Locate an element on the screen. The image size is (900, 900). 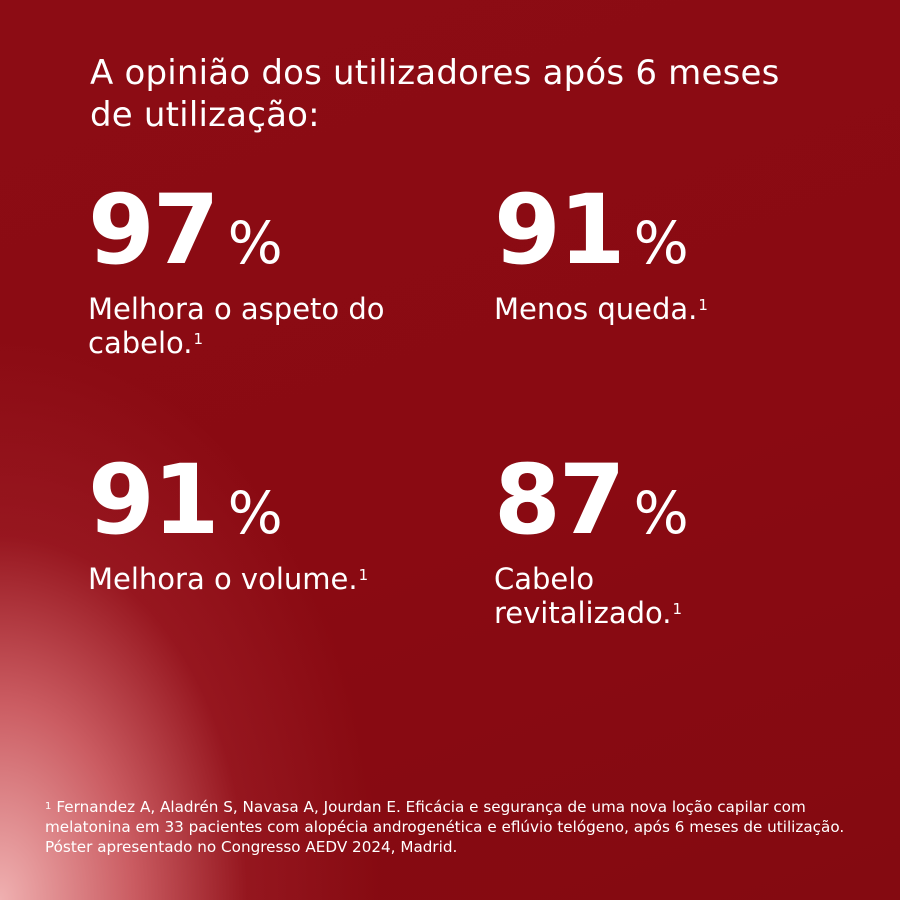
stat-appearance: 97 % Melhora o aspeto do cabelo.1 is located at coordinates (253, 271).